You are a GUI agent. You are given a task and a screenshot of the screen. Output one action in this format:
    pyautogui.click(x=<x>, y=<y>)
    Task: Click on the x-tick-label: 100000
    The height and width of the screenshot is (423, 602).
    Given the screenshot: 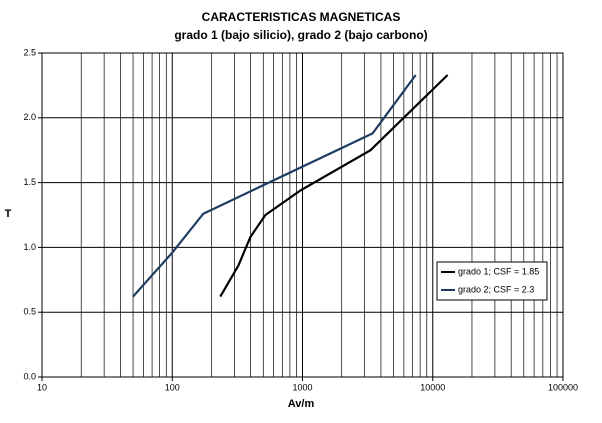 What is the action you would take?
    pyautogui.click(x=563, y=387)
    